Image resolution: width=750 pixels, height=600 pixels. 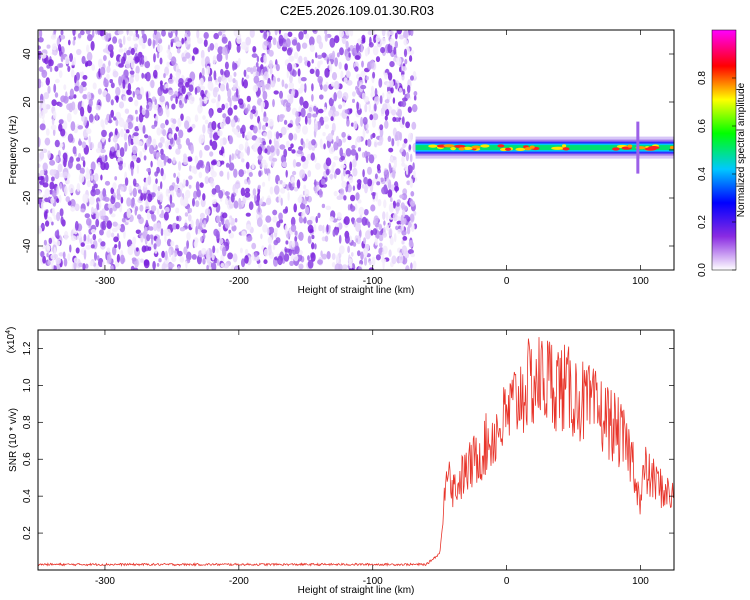 I want to click on scale-factor-exponent: 4, so click(x=8, y=332).